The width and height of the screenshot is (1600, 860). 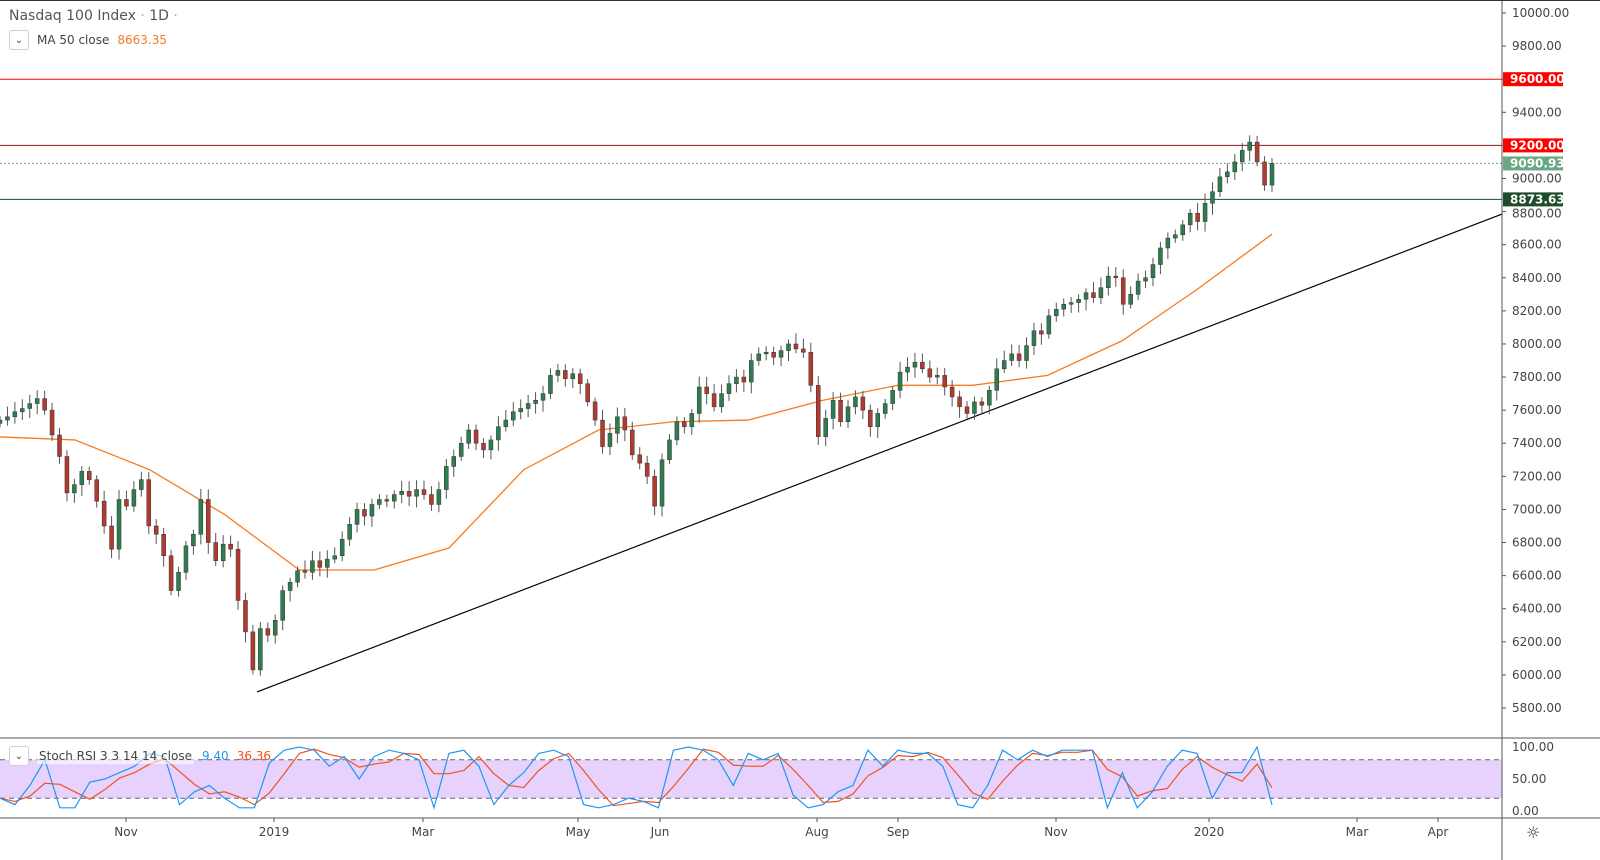 What do you see at coordinates (898, 832) in the screenshot?
I see `time-tick-label: Sep` at bounding box center [898, 832].